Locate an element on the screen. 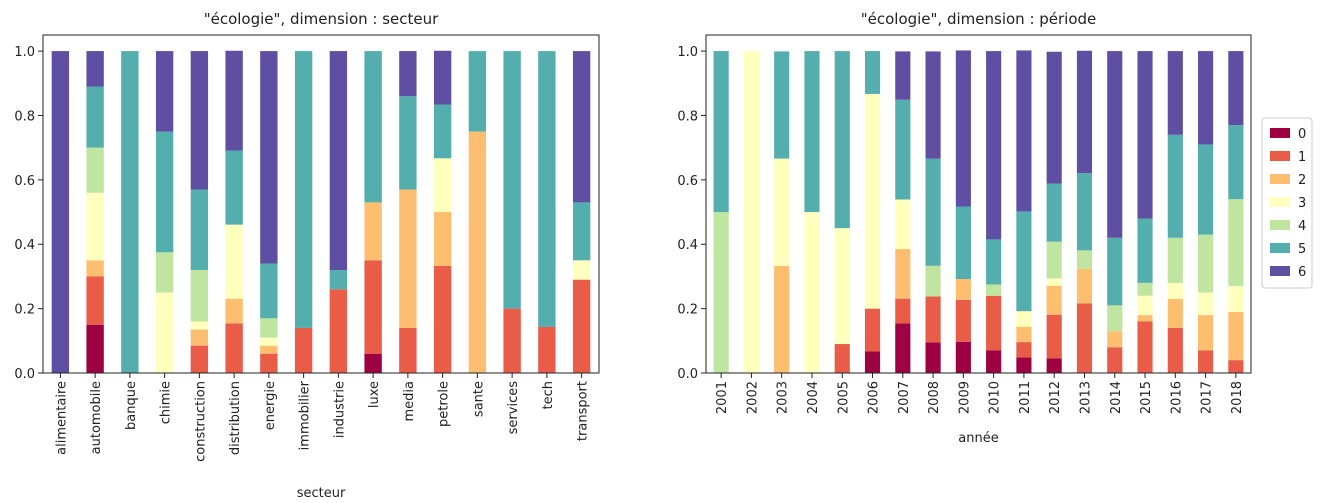  x-tick-label: 2002 is located at coordinates (752, 397).